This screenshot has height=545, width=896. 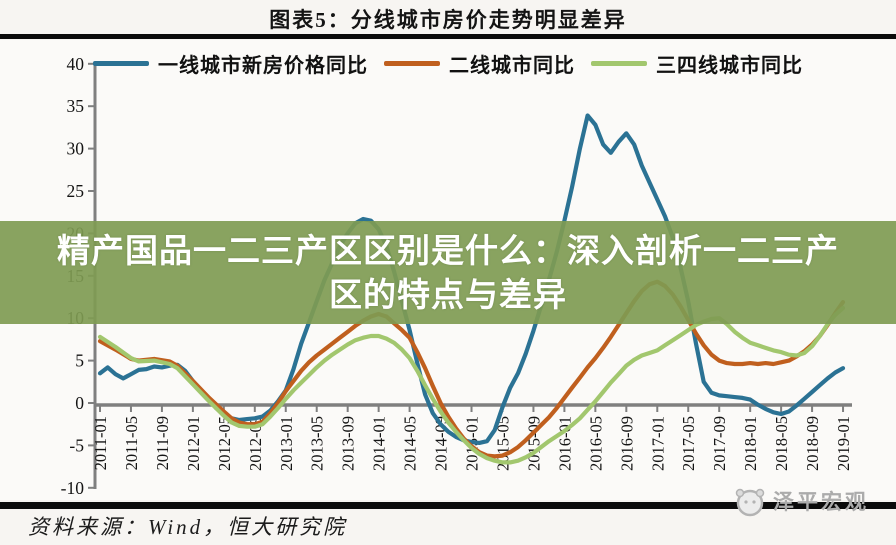 What do you see at coordinates (595, 443) in the screenshot?
I see `x-tick-label: 2016-05` at bounding box center [595, 443].